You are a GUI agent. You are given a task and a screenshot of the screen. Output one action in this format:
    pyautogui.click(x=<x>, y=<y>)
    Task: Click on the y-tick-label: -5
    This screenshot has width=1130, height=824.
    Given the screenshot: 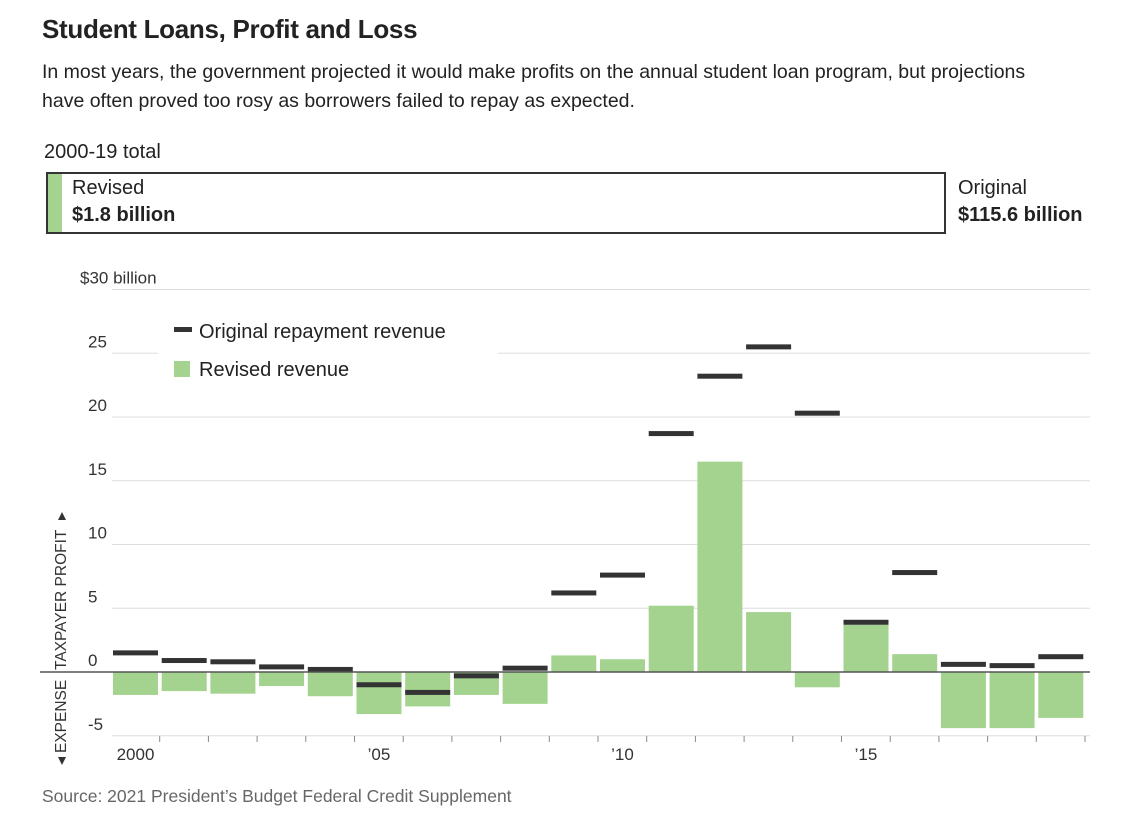 What is the action you would take?
    pyautogui.click(x=95, y=724)
    